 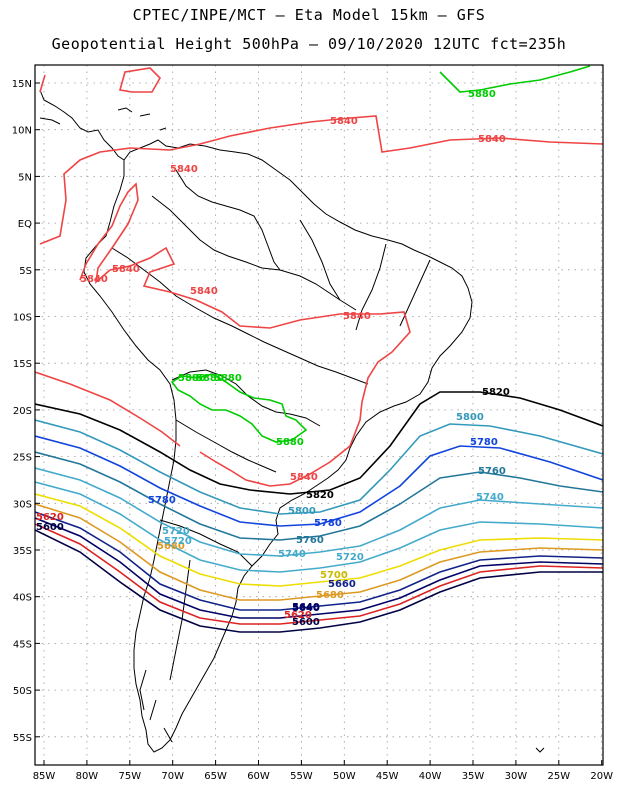 I want to click on lat-tick-label: 25S, so click(x=22, y=458).